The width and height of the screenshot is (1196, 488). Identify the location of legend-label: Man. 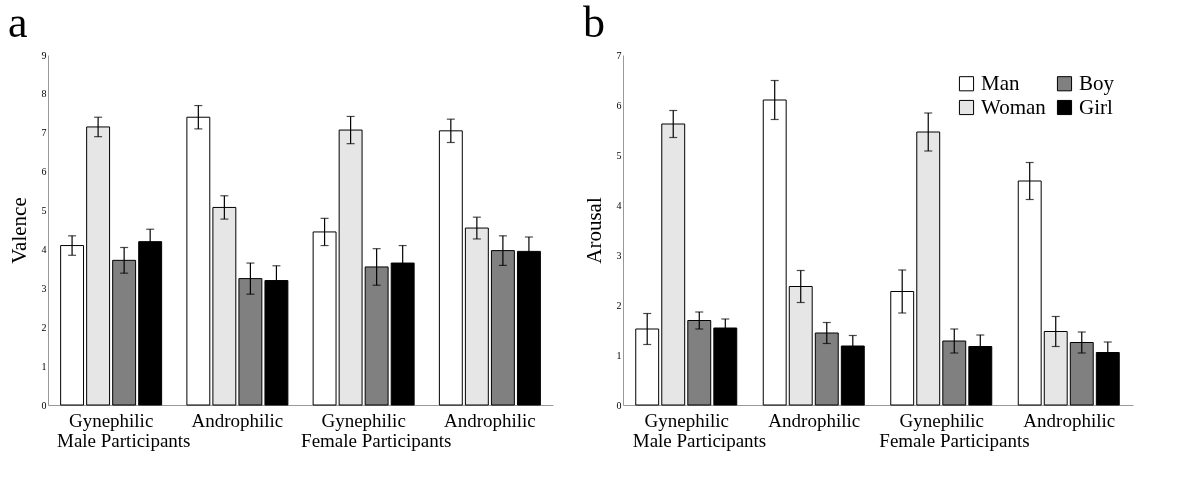
(1000, 82).